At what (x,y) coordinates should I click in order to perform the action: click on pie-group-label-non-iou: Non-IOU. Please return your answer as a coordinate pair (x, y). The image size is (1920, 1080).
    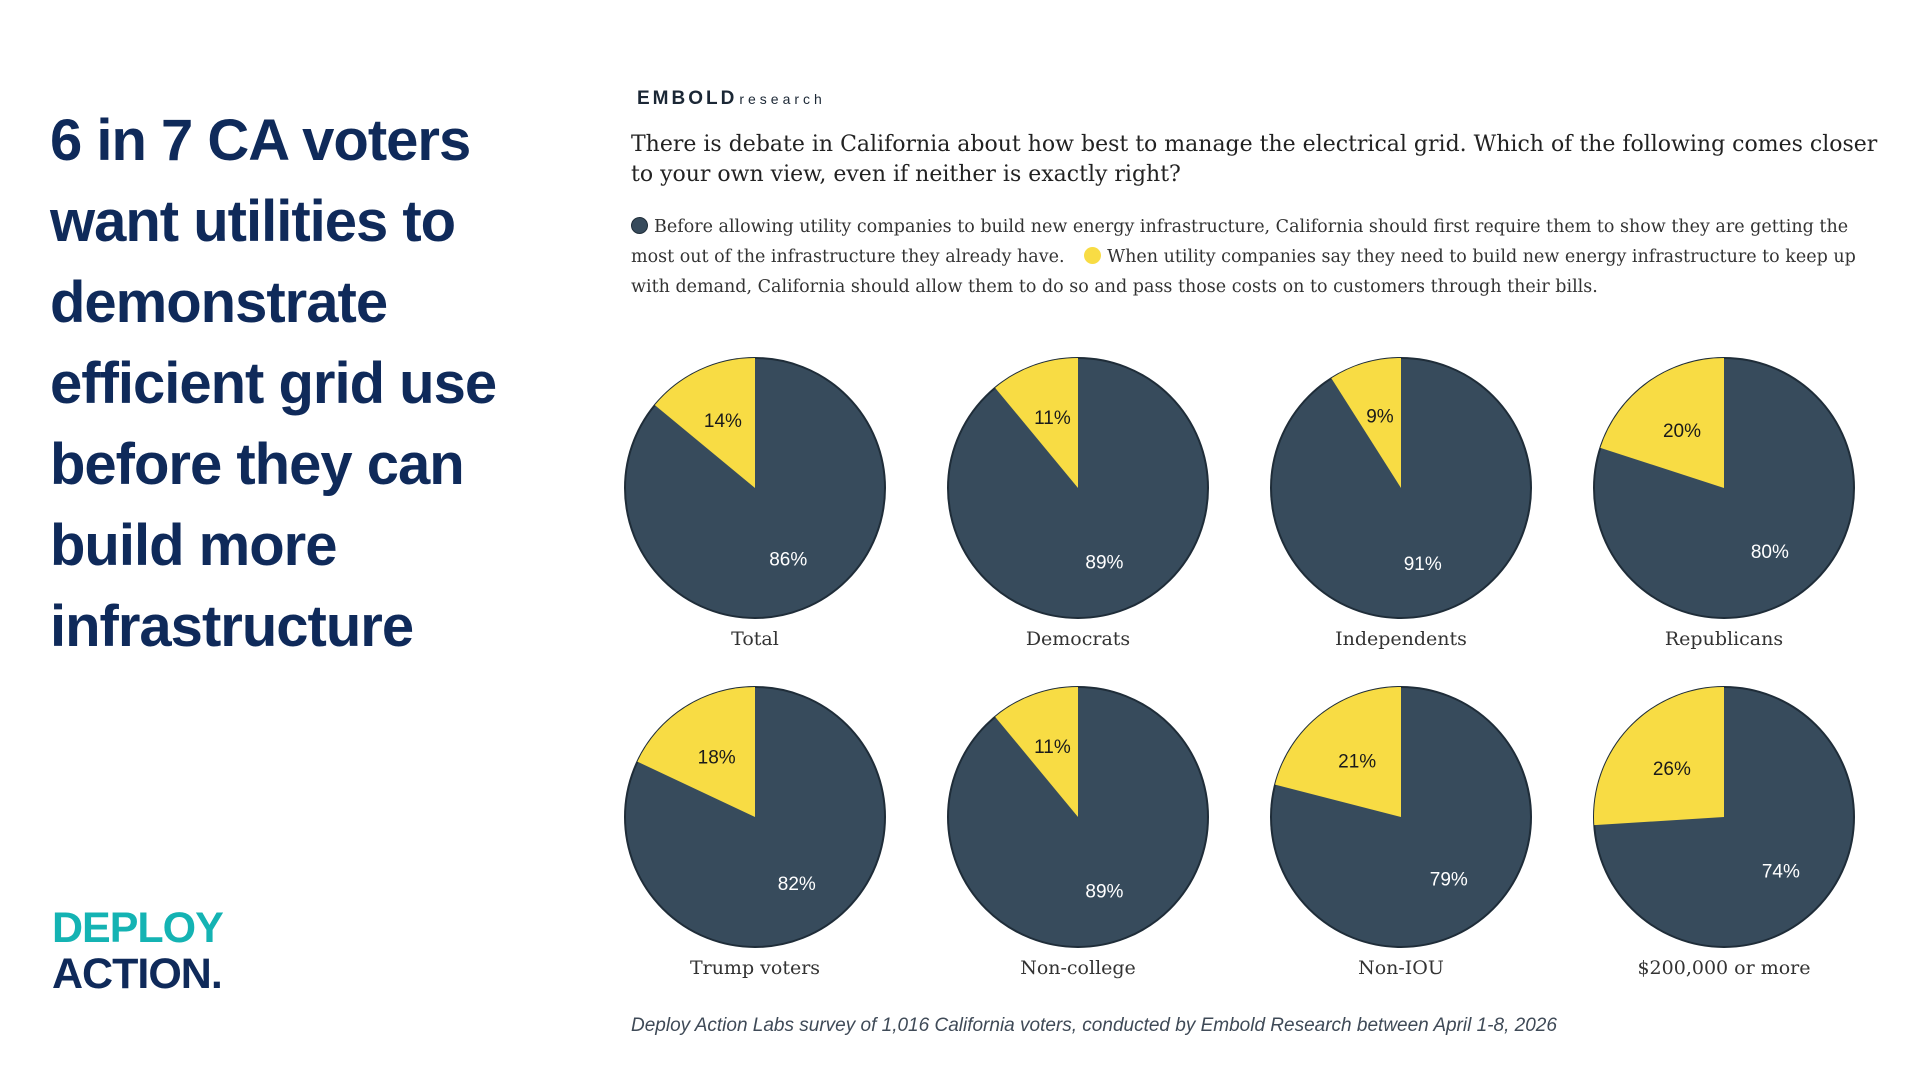
    Looking at the image, I should click on (1401, 968).